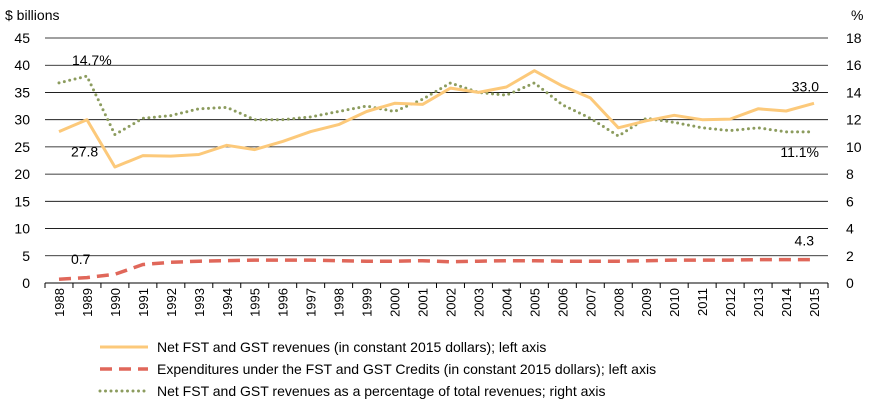 The width and height of the screenshot is (871, 418). Describe the element at coordinates (59, 302) in the screenshot. I see `x-tick-label: 1988` at that location.